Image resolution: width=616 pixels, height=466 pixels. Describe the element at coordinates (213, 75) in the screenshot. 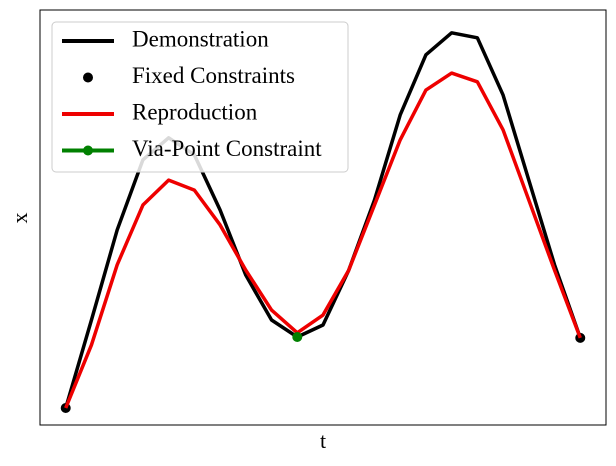

I see `legend-label: Fixed Constraints` at that location.